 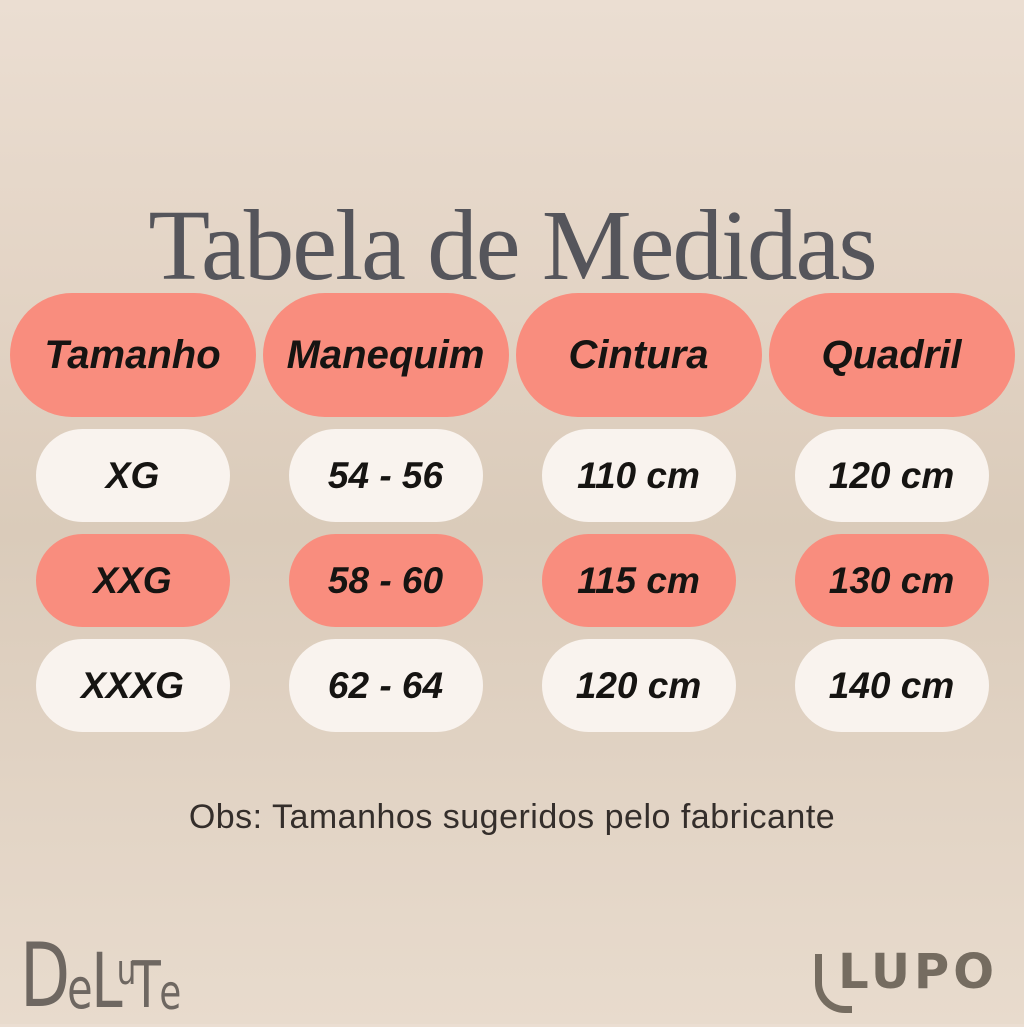 I want to click on table-cell: XXG, so click(x=132, y=580).